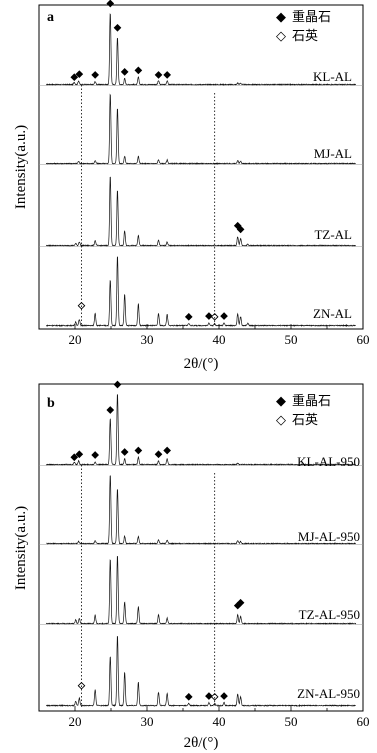  Describe the element at coordinates (50, 17) in the screenshot. I see `panel-label: a` at that location.